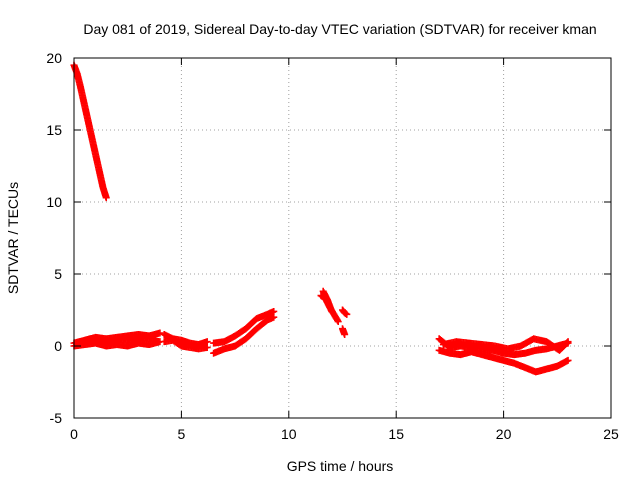 The height and width of the screenshot is (480, 640). I want to click on y-tick-label: -5, so click(56, 418).